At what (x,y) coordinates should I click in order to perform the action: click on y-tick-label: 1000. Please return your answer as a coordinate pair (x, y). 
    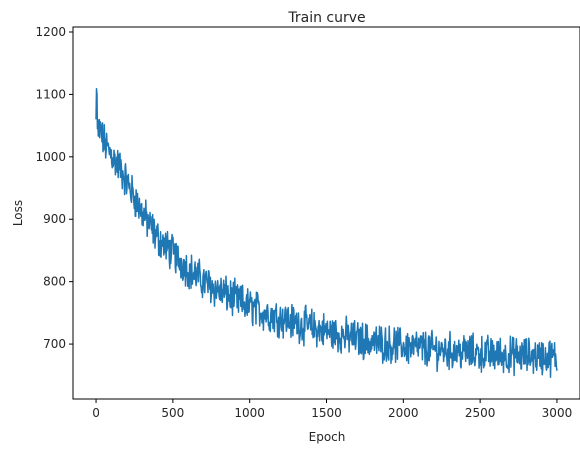
    Looking at the image, I should click on (50, 157).